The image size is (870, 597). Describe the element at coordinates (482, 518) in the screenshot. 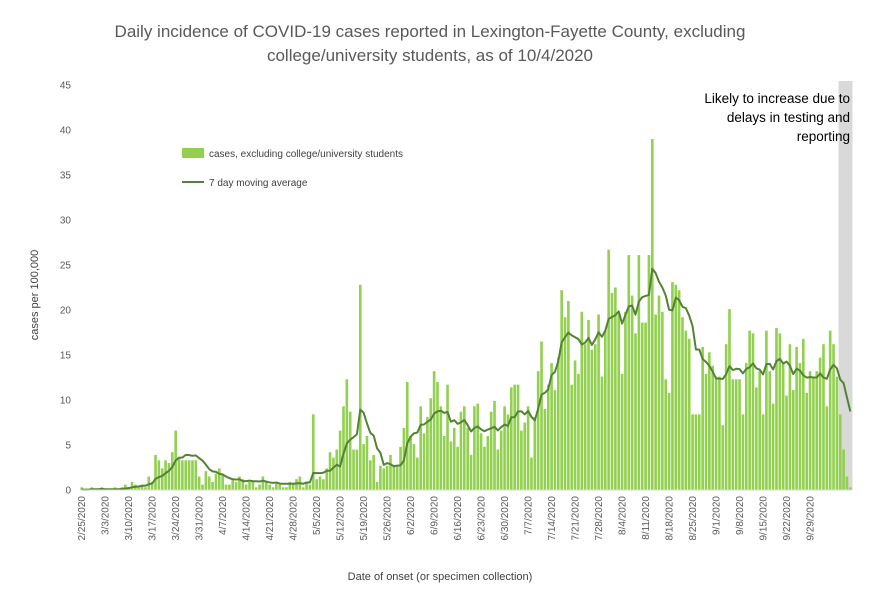

I see `x-tick-label: 6/23/2020` at that location.